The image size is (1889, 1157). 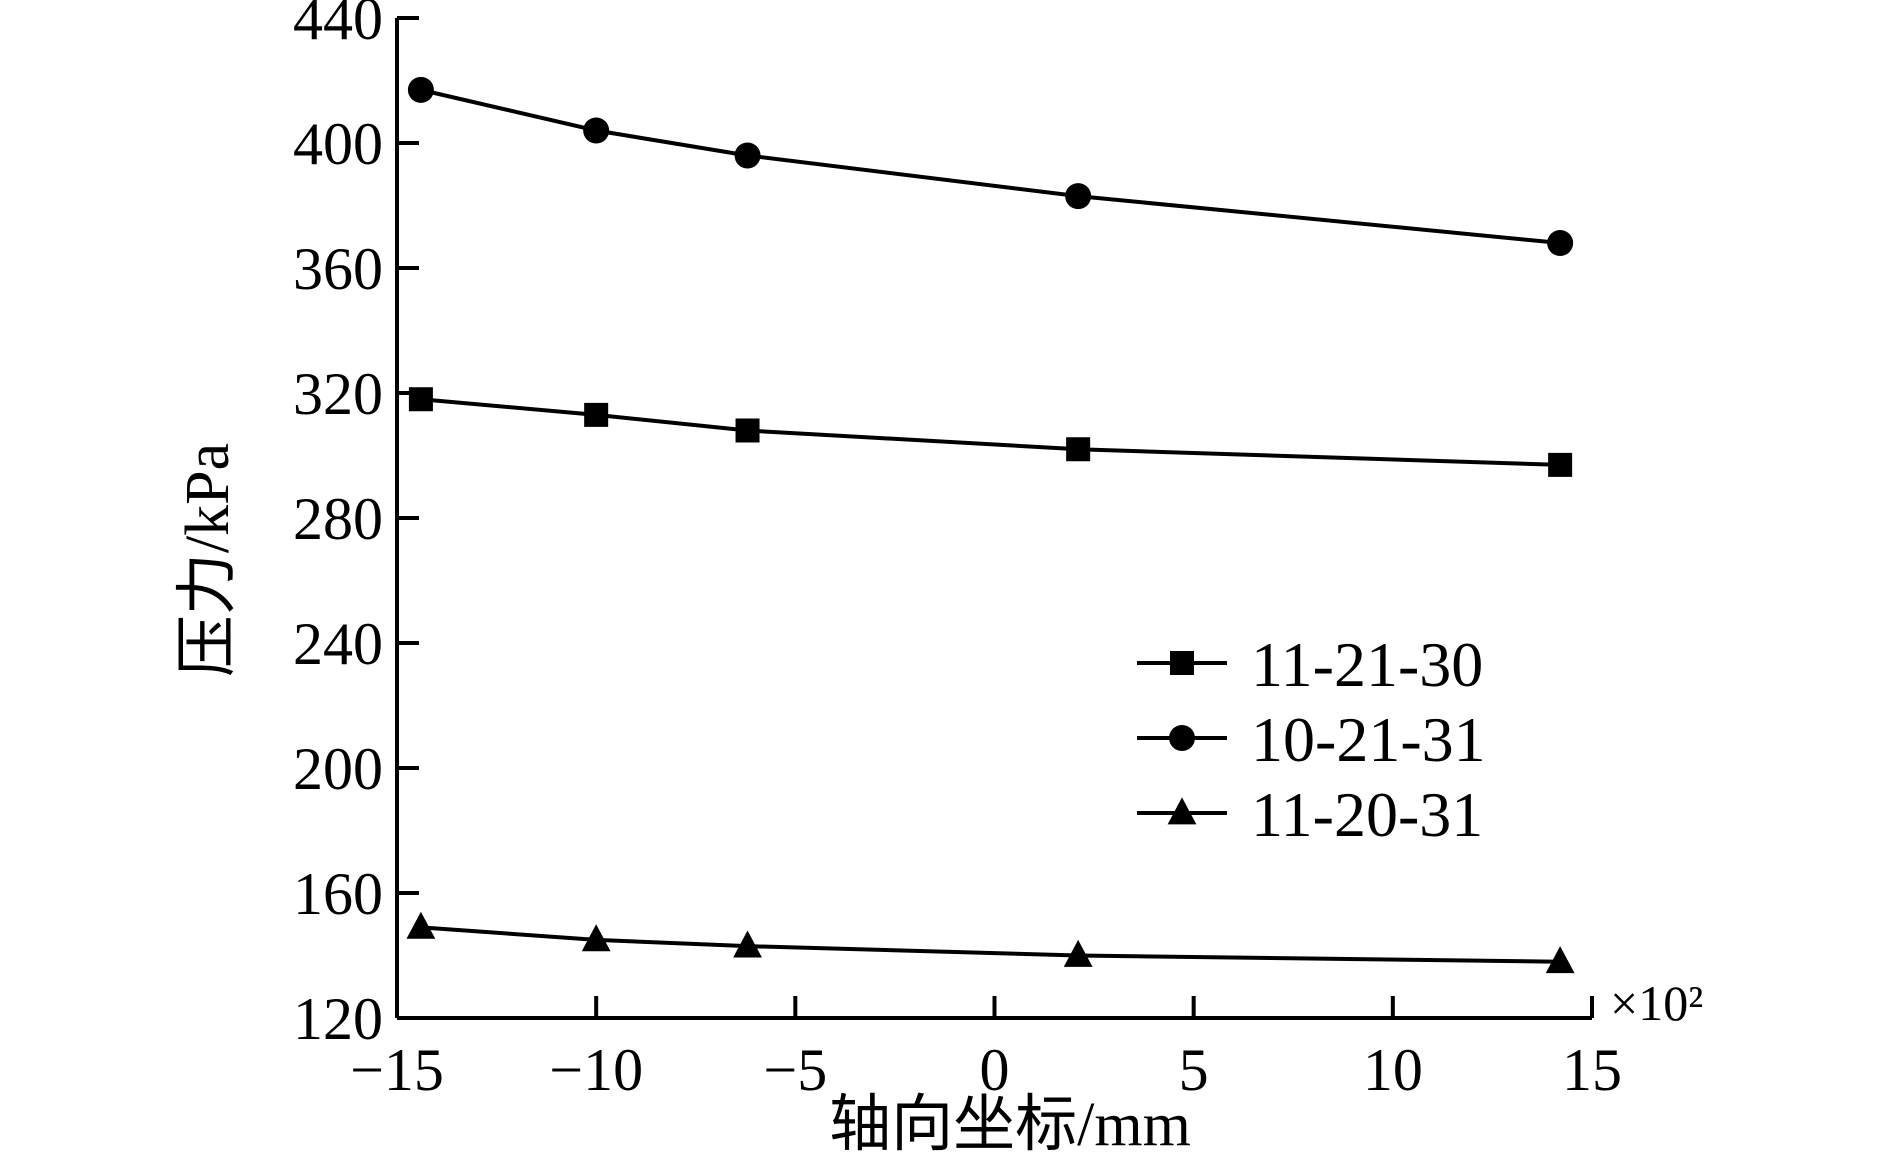 What do you see at coordinates (338, 519) in the screenshot?
I see `y-tick-label: 280` at bounding box center [338, 519].